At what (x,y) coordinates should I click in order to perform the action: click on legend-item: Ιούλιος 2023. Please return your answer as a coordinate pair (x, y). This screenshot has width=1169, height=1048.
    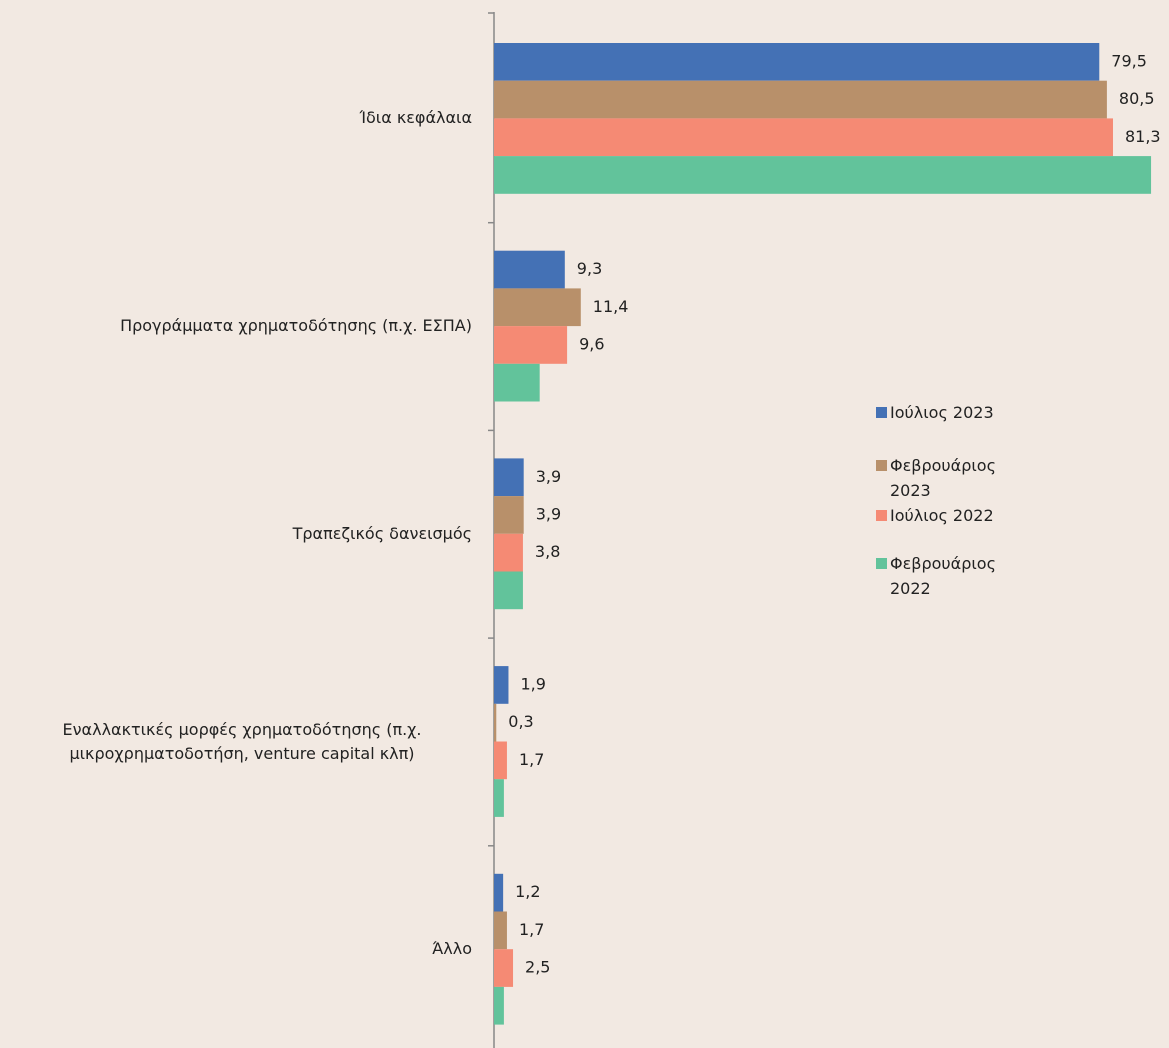
    Looking at the image, I should click on (961, 412).